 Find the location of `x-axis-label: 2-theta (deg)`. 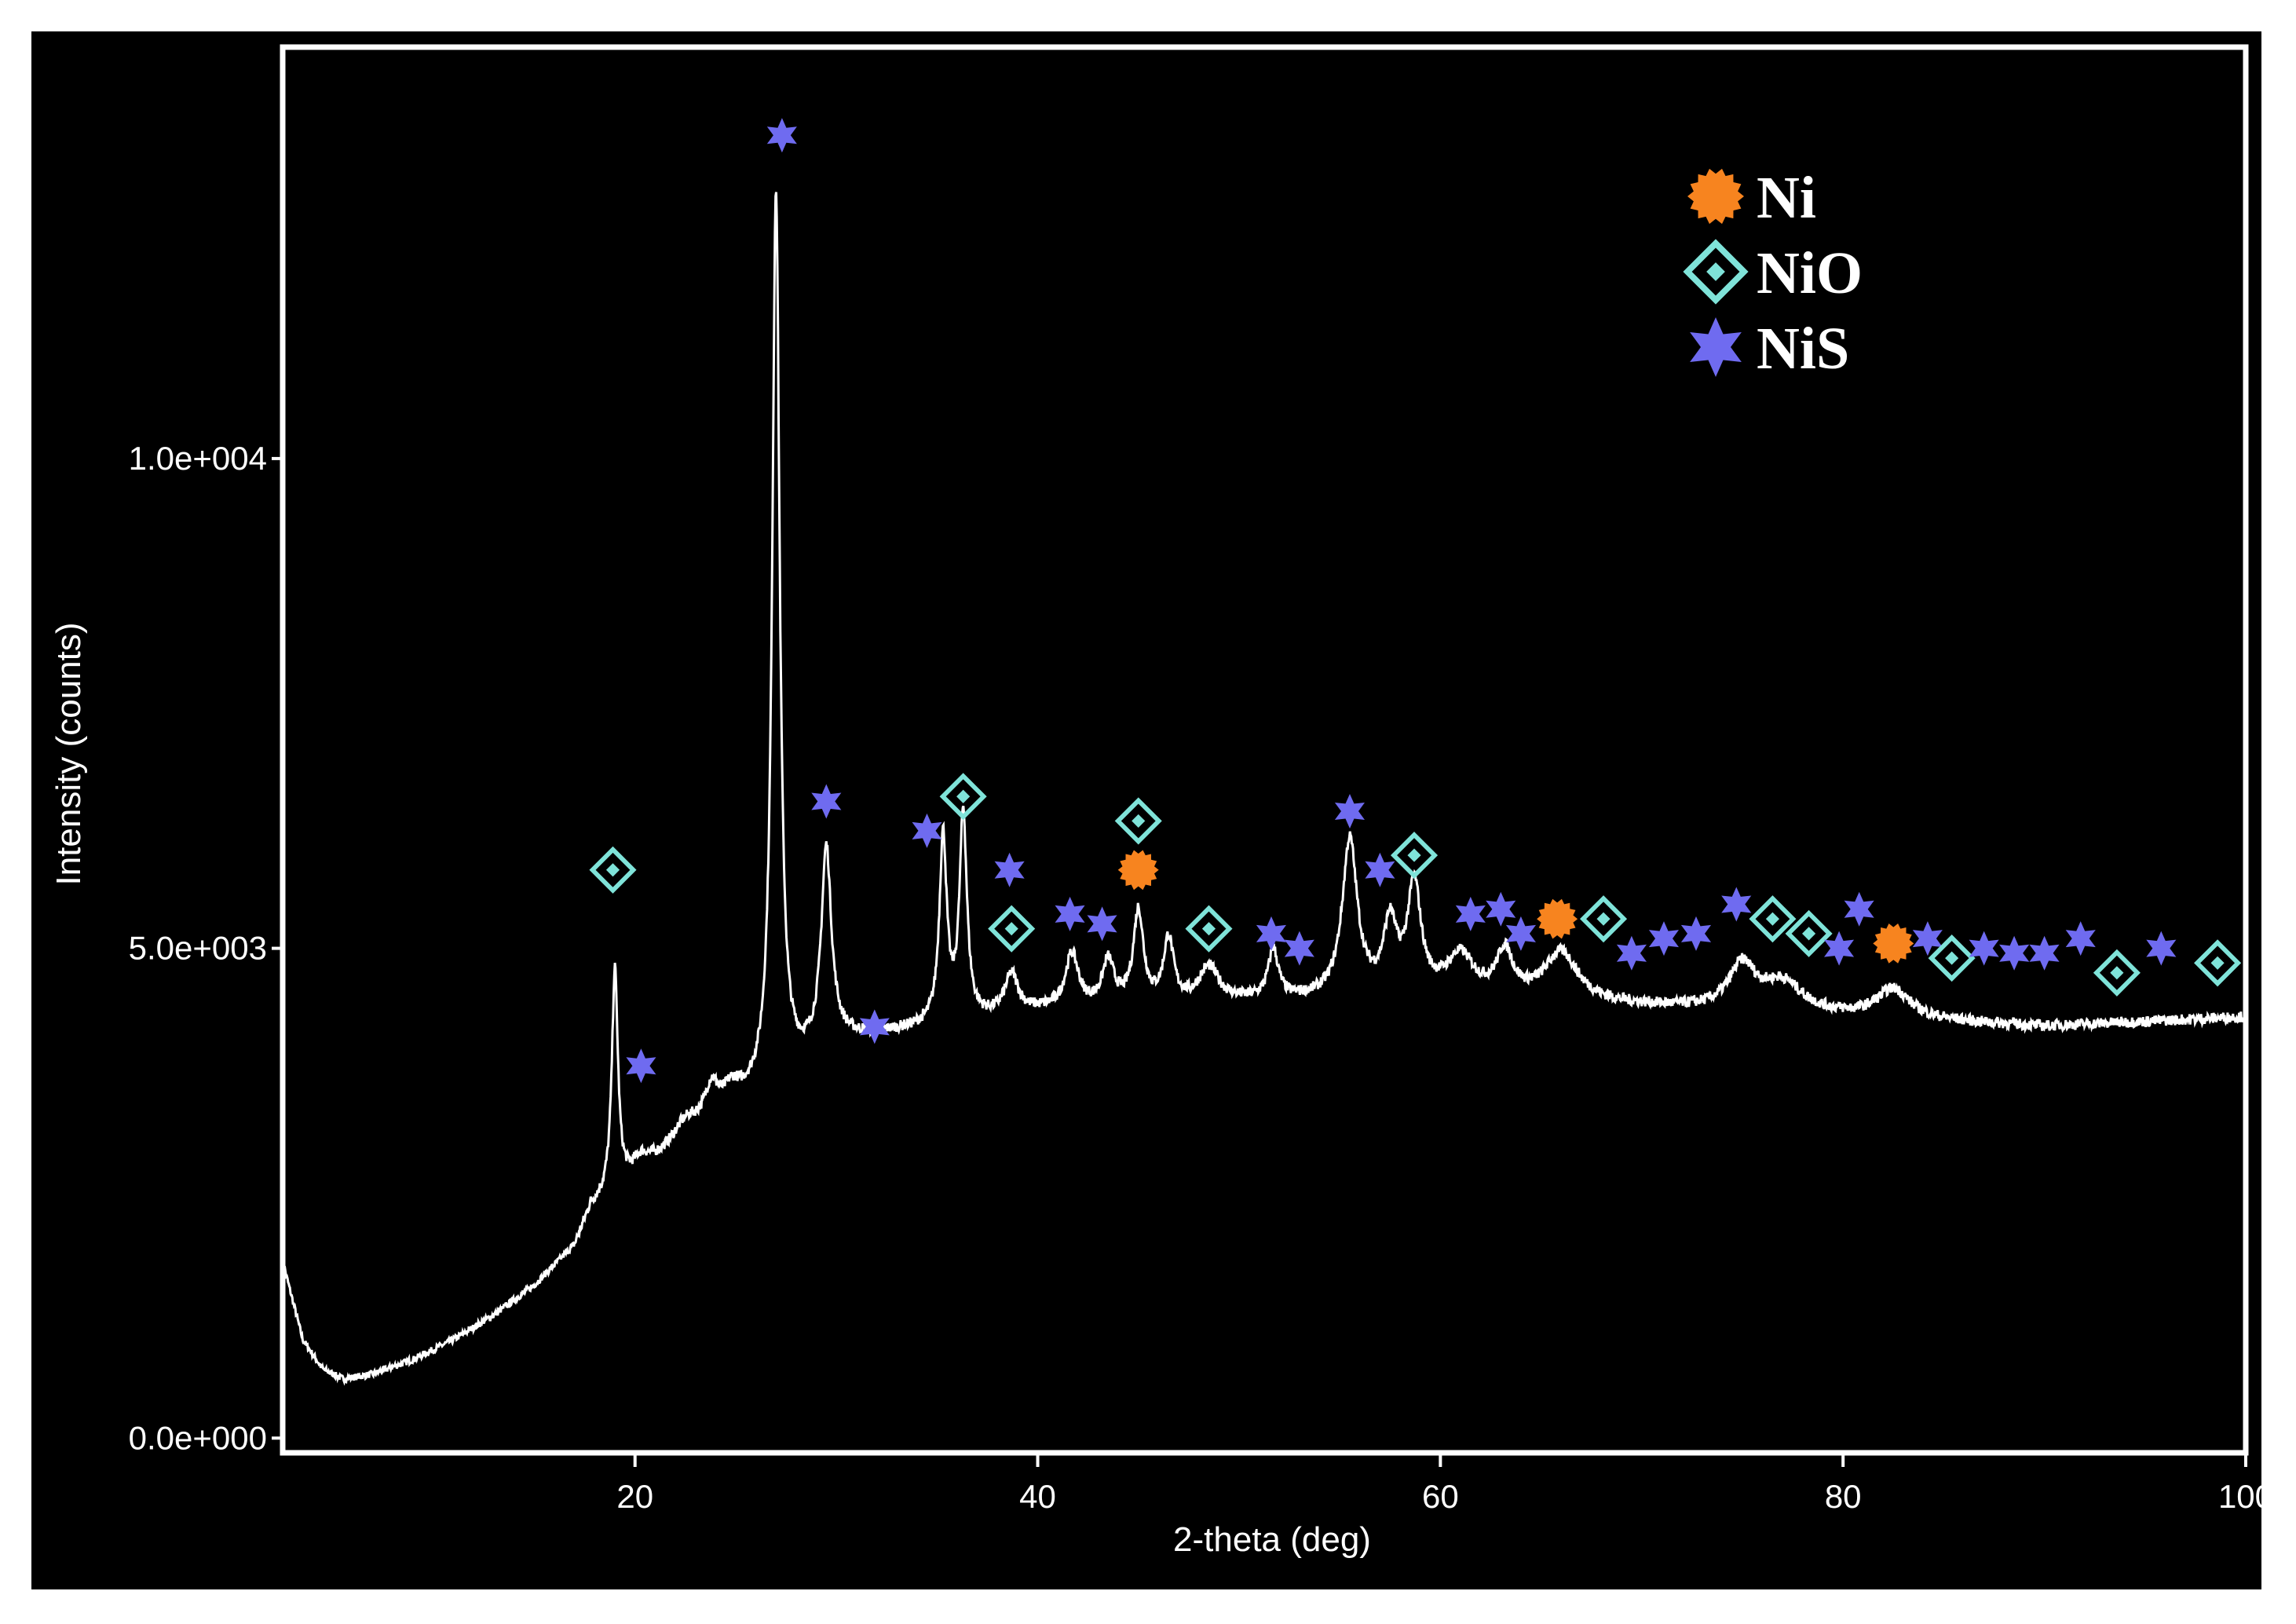

x-axis-label: 2-theta (deg) is located at coordinates (1272, 1539).